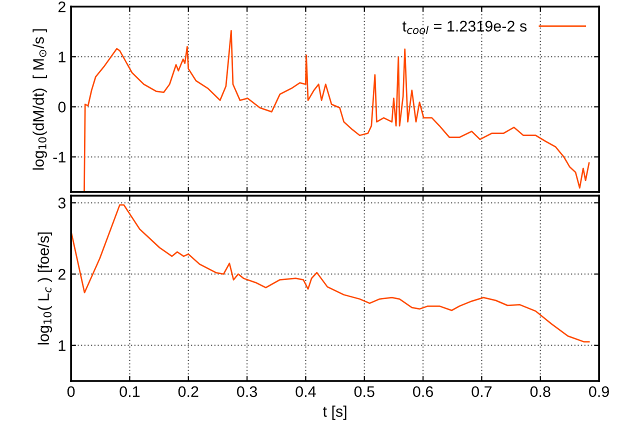 The image size is (640, 443). Describe the element at coordinates (540, 392) in the screenshot. I see `x-tick-label: 0.8` at that location.